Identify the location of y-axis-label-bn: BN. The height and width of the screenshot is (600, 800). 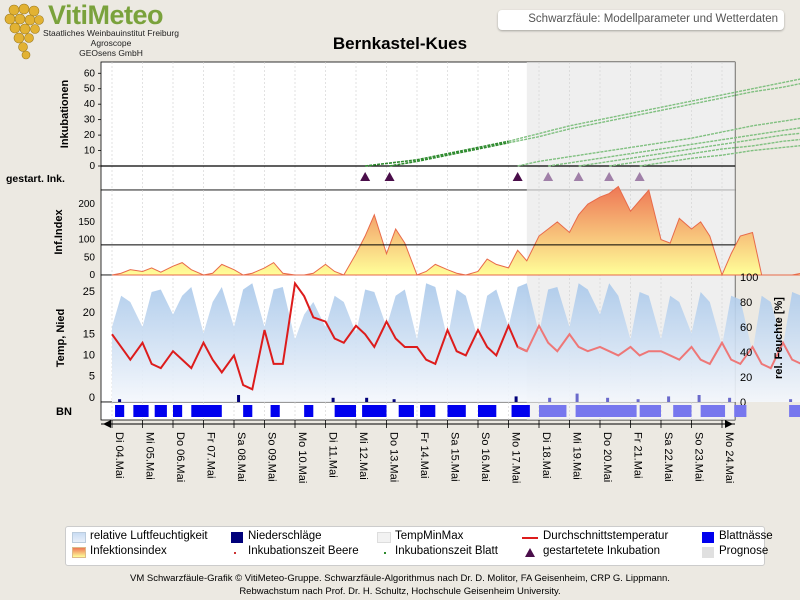
(64, 412).